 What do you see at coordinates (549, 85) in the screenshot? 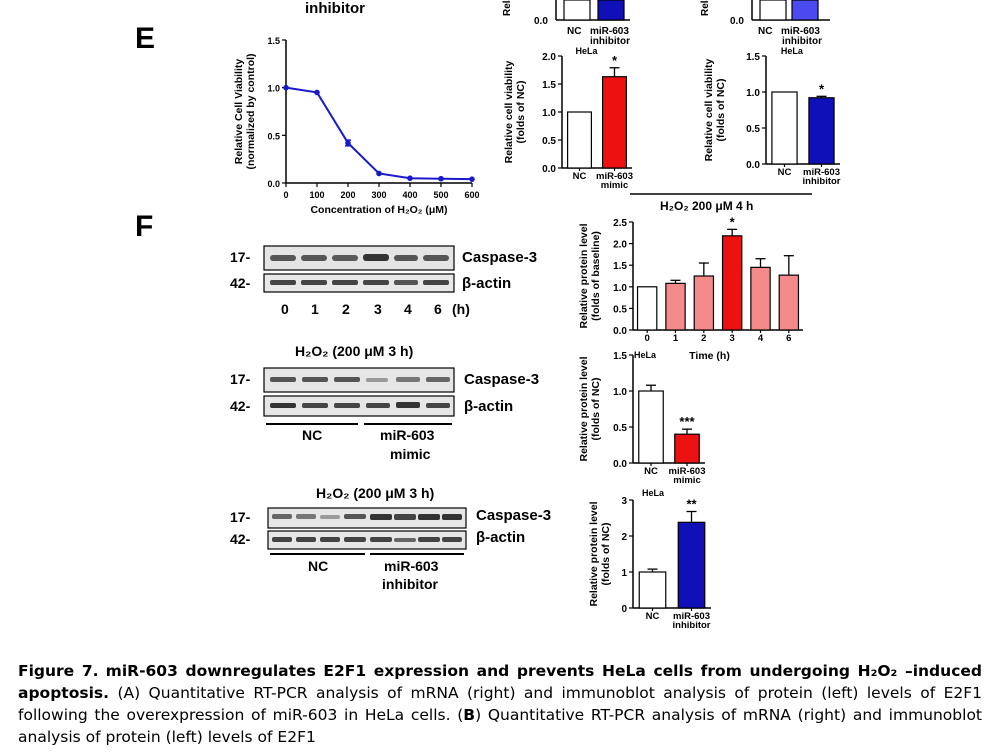
I see `viability_mimic-ytick-label: 1.5` at bounding box center [549, 85].